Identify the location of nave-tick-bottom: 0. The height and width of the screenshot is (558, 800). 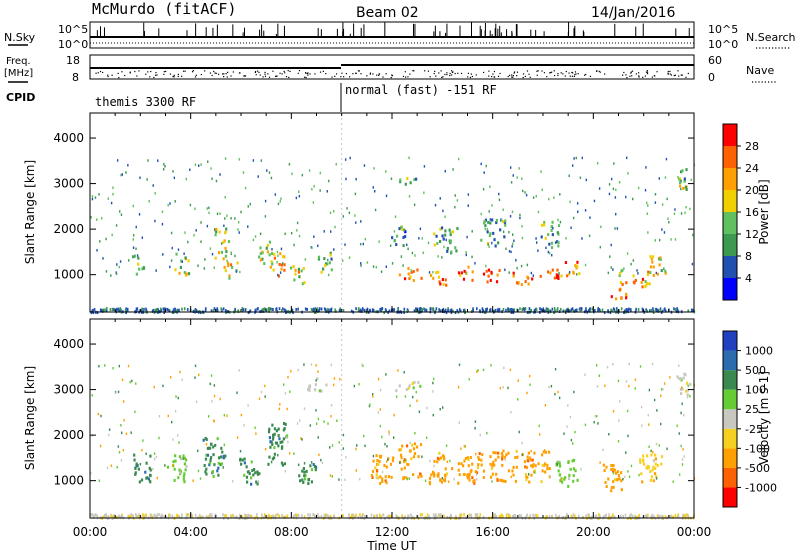
(711, 77).